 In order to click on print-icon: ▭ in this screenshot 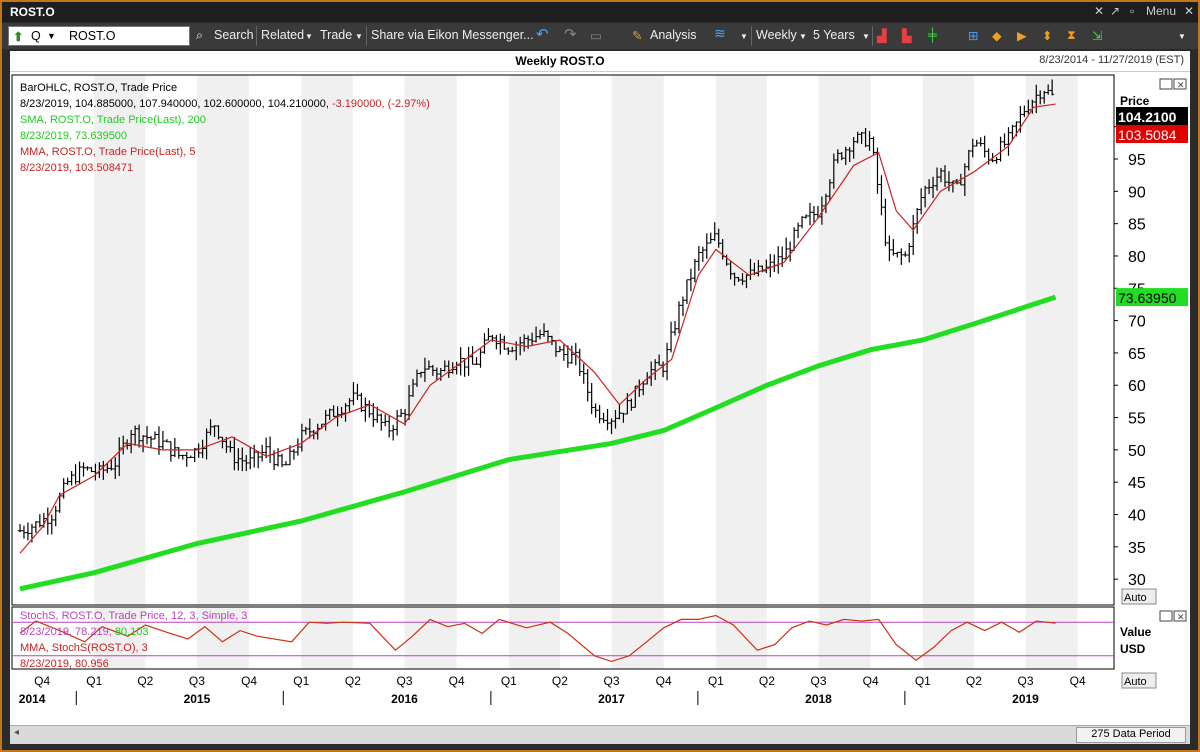, I will do `click(596, 36)`.